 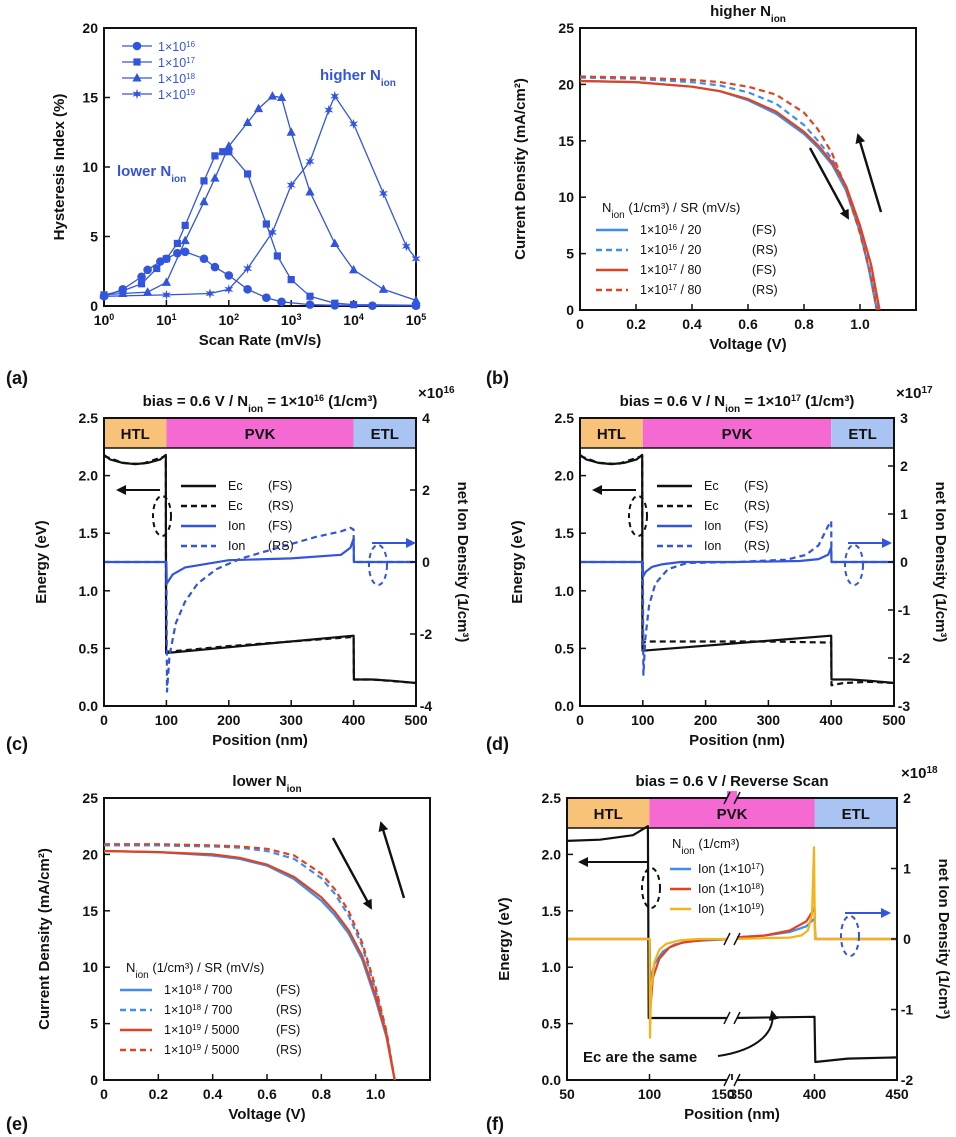 I want to click on legend-label: 1×10¹⁹, so click(x=177, y=95).